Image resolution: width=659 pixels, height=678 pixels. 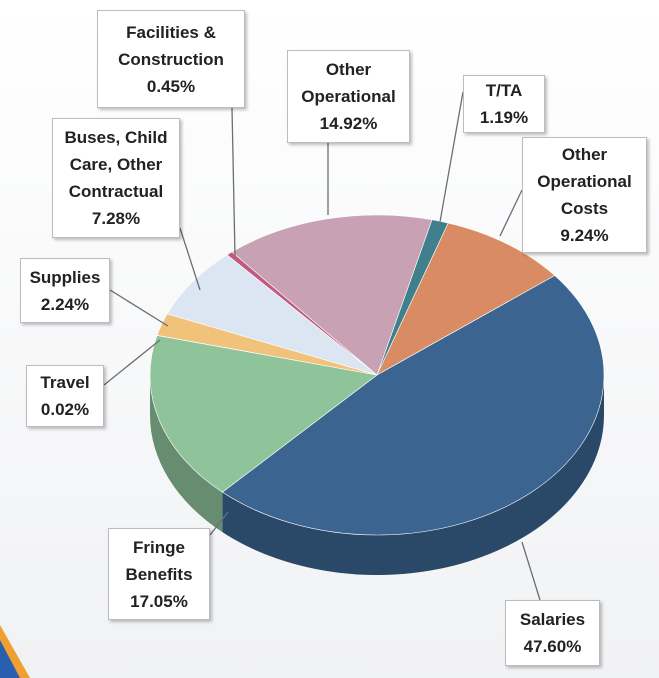 What do you see at coordinates (65, 304) in the screenshot?
I see `label-value: 2.24%` at bounding box center [65, 304].